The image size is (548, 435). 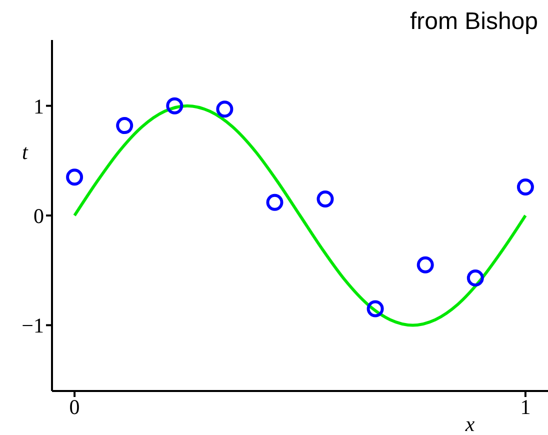 What do you see at coordinates (33, 326) in the screenshot?
I see `y-tick-label: −1` at bounding box center [33, 326].